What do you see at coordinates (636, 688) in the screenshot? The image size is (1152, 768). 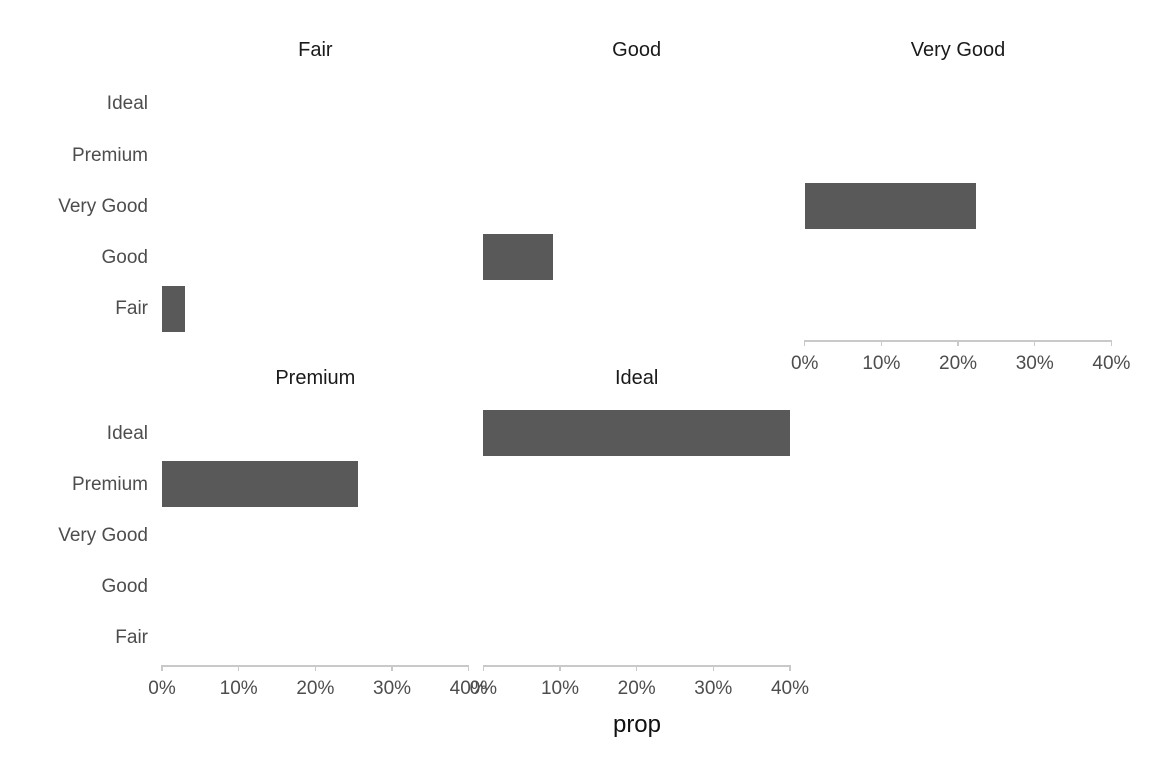 I see `x-tick-label-ideal-20: 20%` at bounding box center [636, 688].